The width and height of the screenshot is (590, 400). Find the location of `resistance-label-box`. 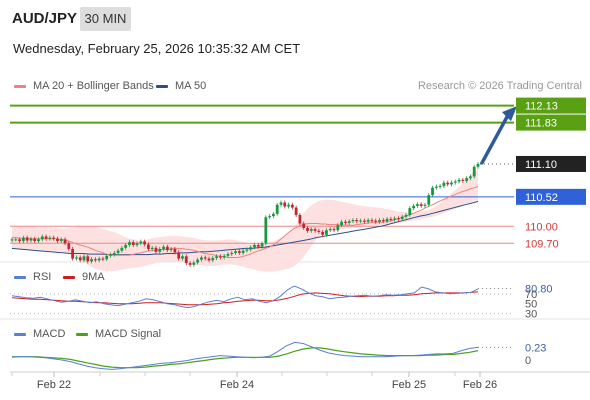

resistance-label-box is located at coordinates (551, 105).